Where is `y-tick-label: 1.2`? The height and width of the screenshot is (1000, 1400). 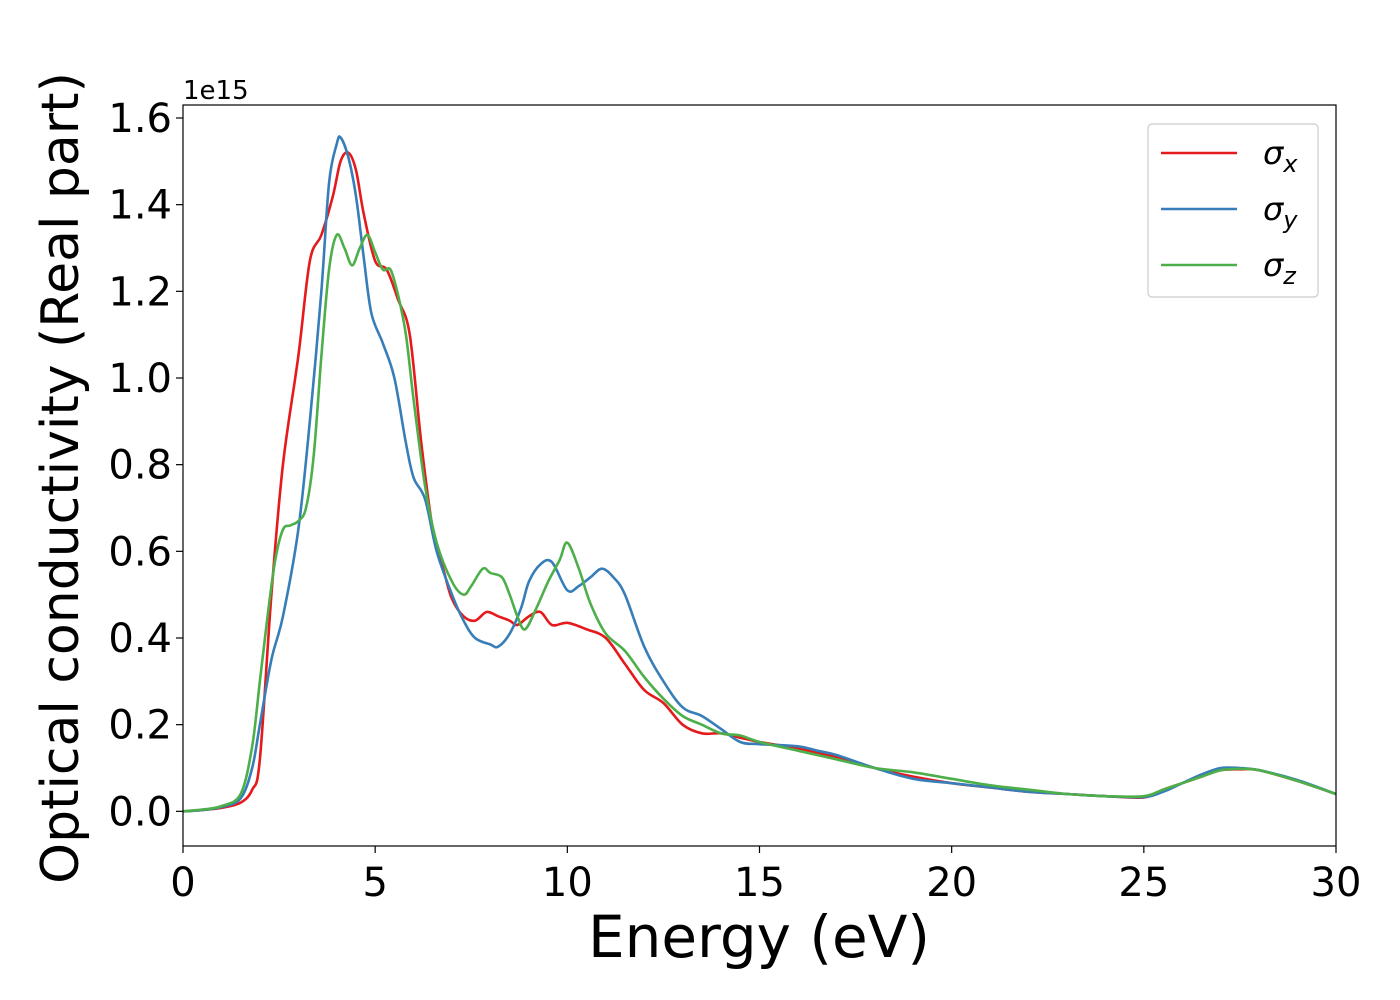 y-tick-label: 1.2 is located at coordinates (140, 292).